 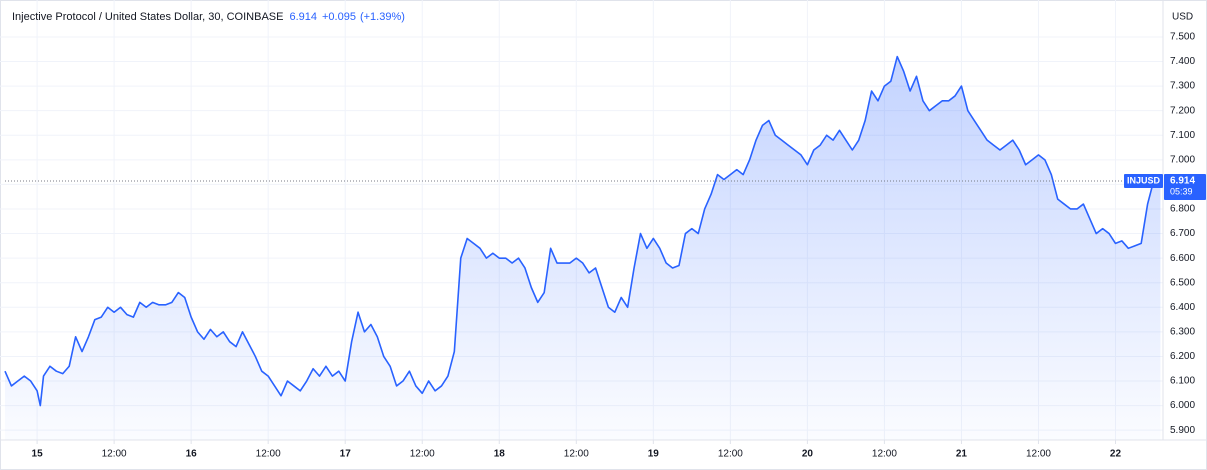 I want to click on x-tick-label: 19, so click(x=654, y=454).